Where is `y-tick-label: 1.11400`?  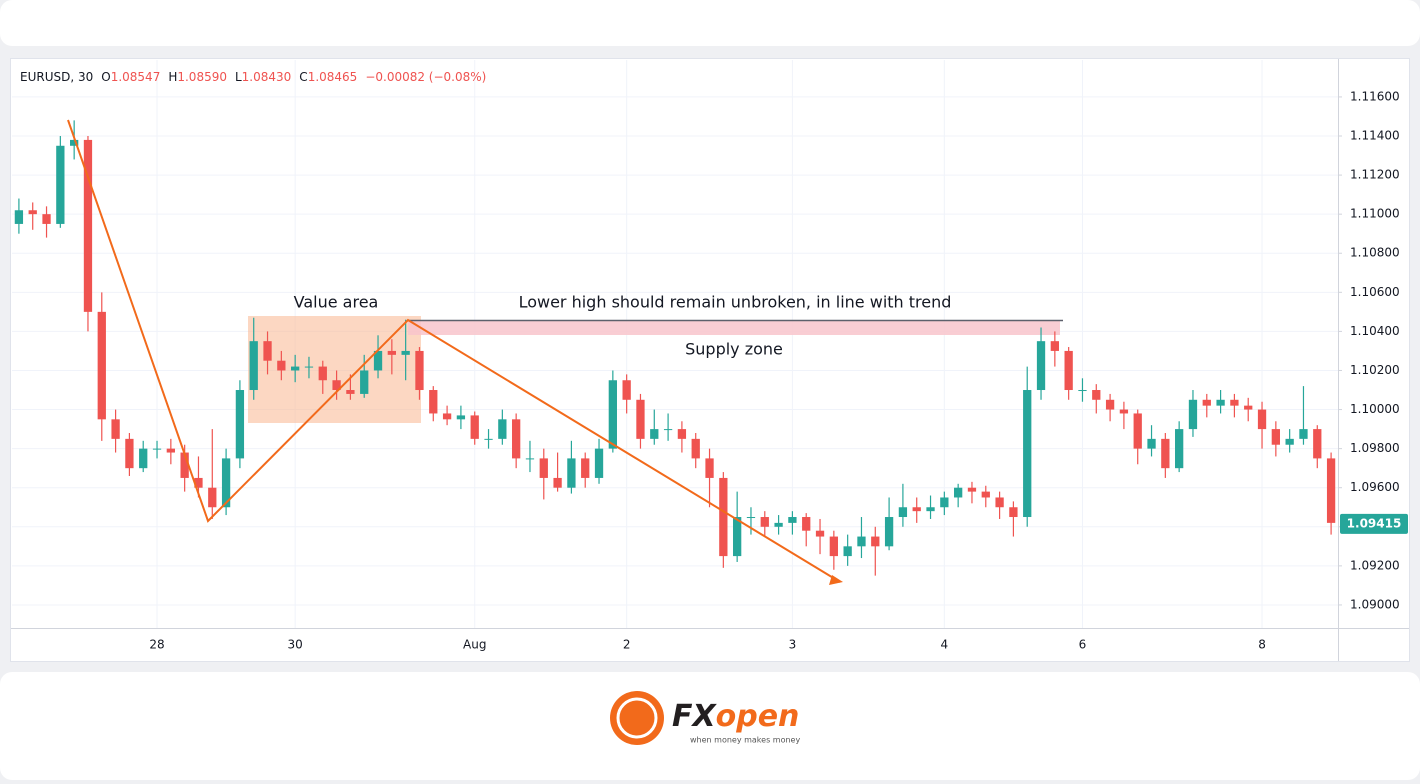
y-tick-label: 1.11400 is located at coordinates (1375, 136).